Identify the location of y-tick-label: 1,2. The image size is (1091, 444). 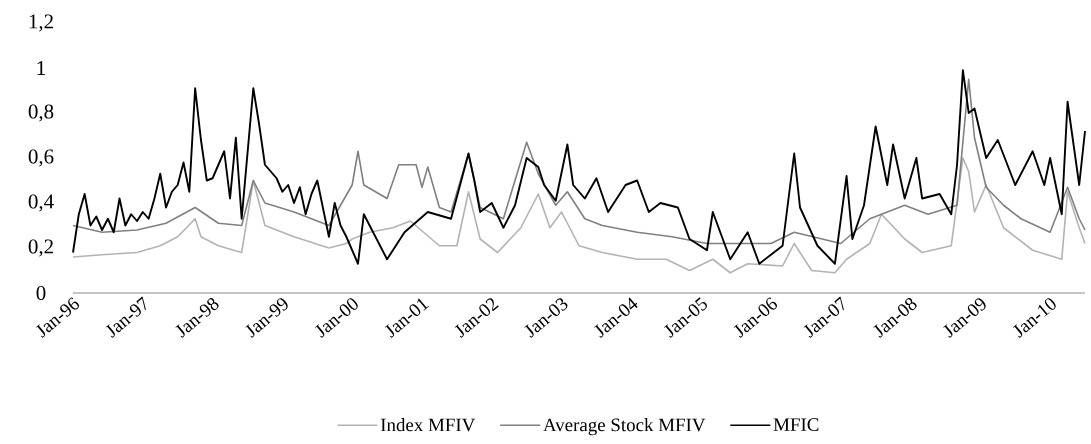
(41, 23).